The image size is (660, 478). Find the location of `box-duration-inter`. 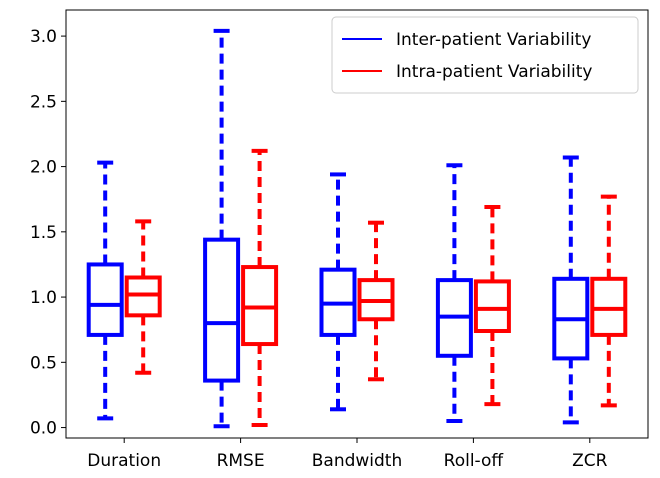

box-duration-inter is located at coordinates (105, 290).